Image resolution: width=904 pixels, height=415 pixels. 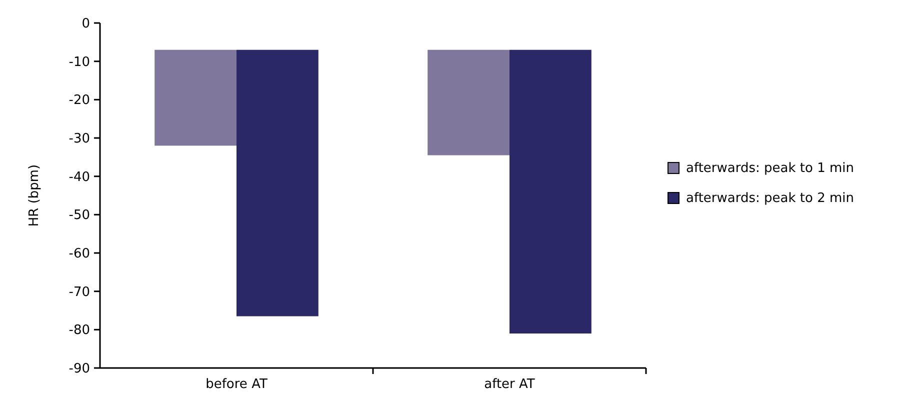 What do you see at coordinates (79, 330) in the screenshot?
I see `y-tick-label: -80` at bounding box center [79, 330].